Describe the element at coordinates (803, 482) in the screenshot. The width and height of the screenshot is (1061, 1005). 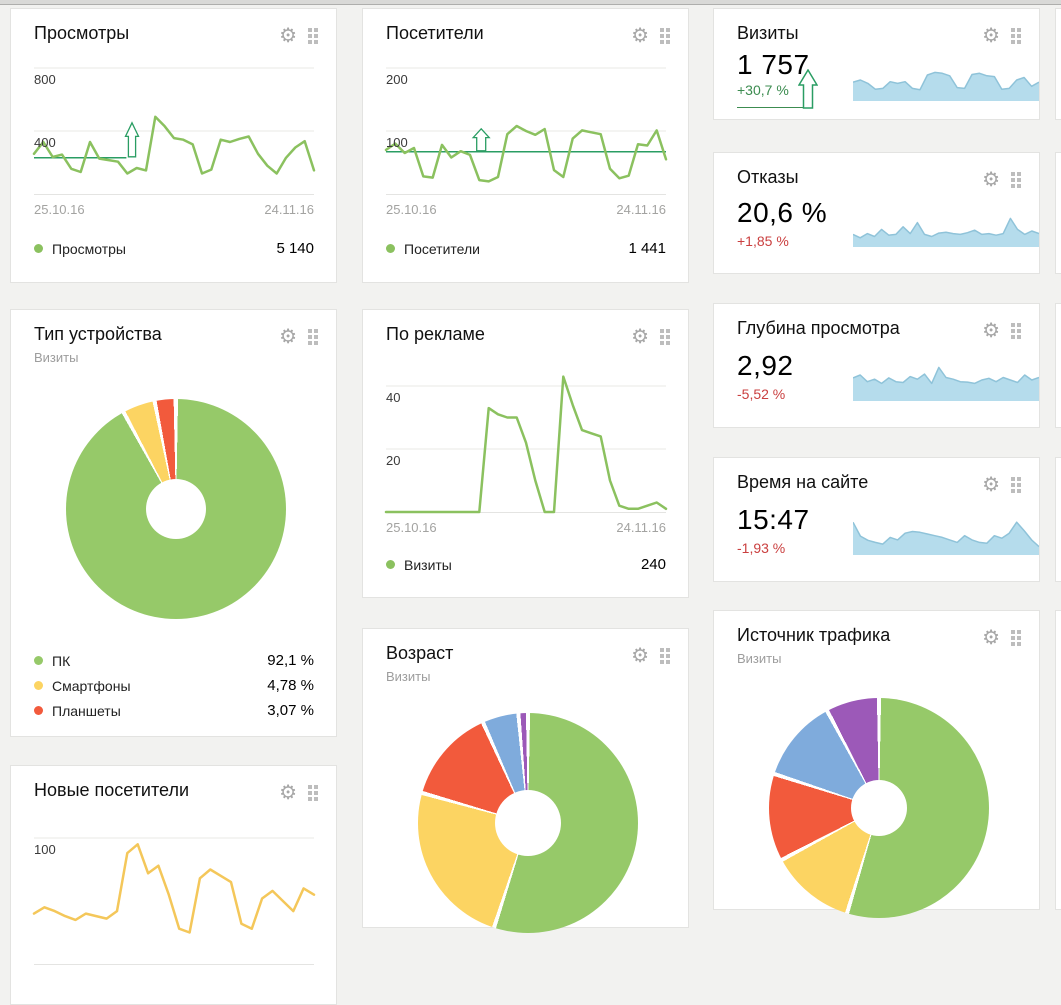
I see `widget-title: Время на сайте` at that location.